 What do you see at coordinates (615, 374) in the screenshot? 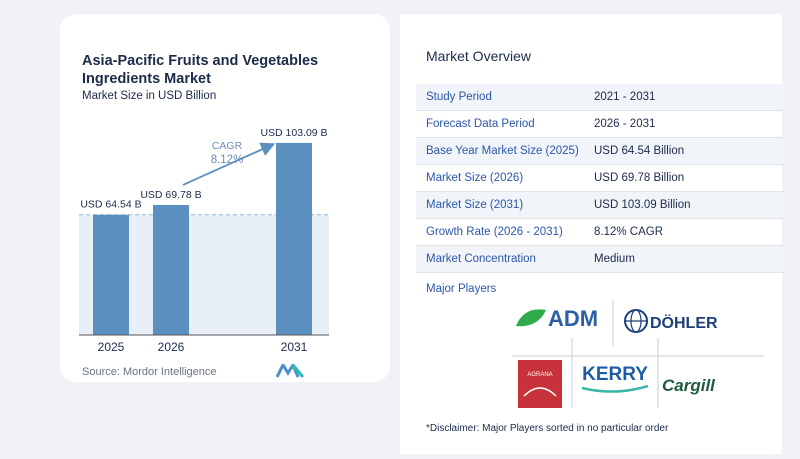
I see `kerry-logo-text: KERRY` at bounding box center [615, 374].